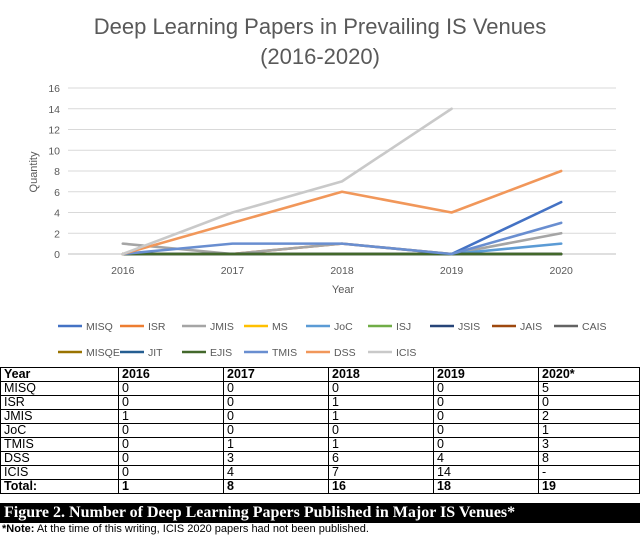  What do you see at coordinates (54, 89) in the screenshot?
I see `y-tick-label: 16` at bounding box center [54, 89].